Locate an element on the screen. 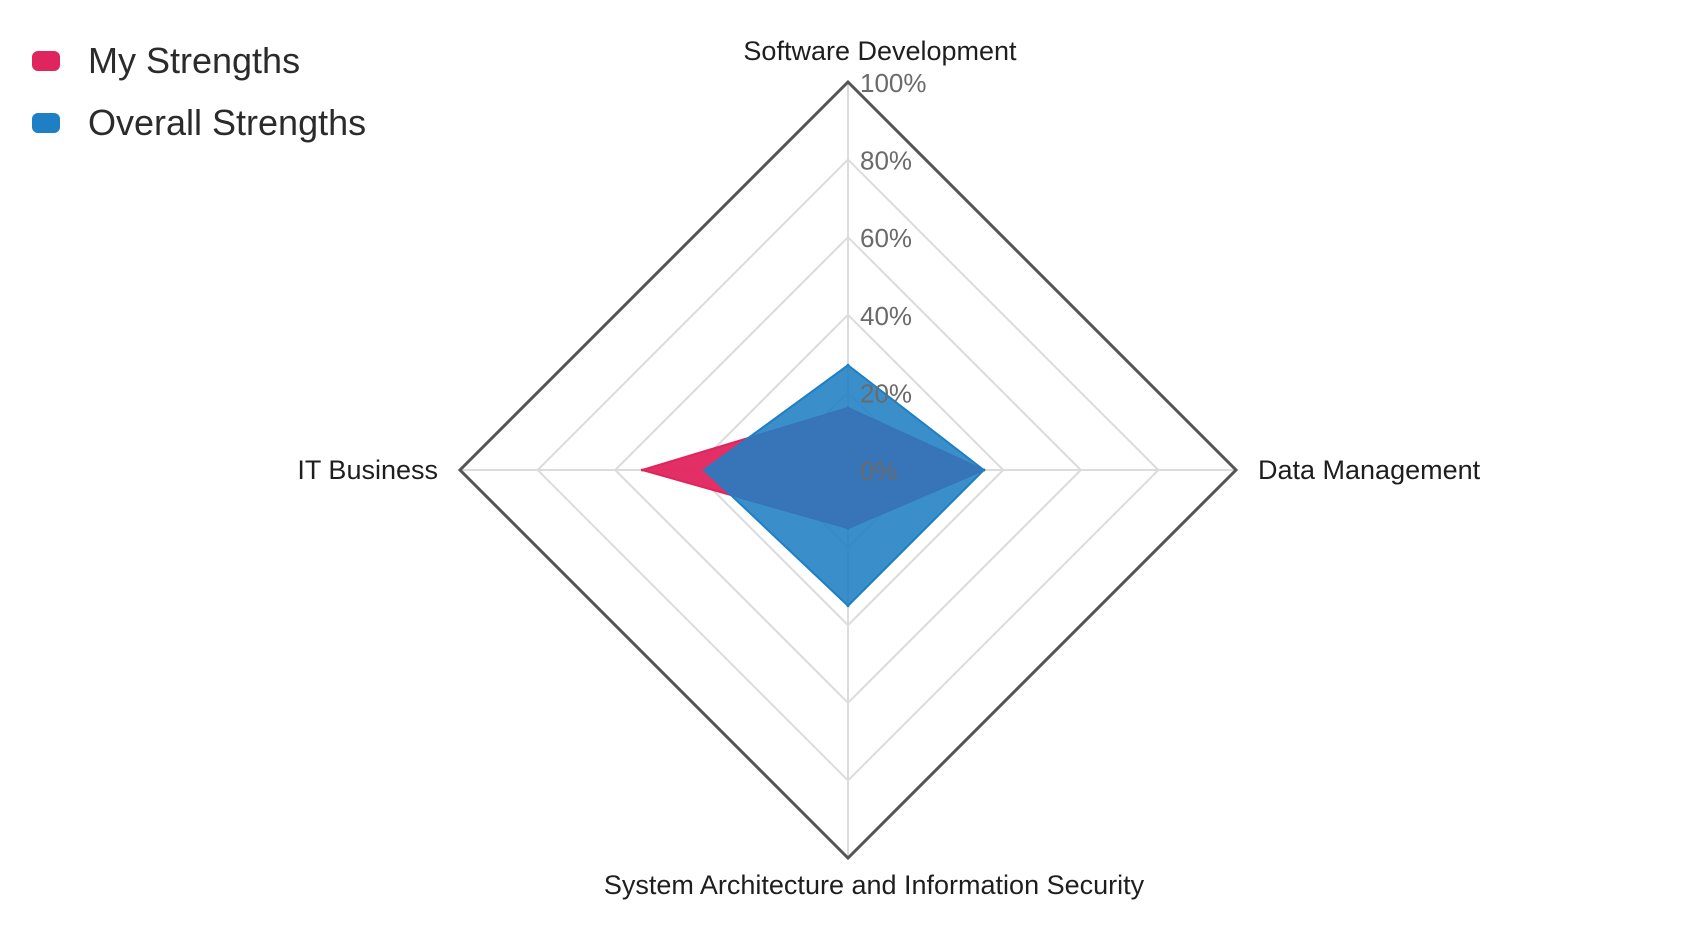  data-point-overall-strengths-system-architecture-and-information-security is located at coordinates (848, 606).